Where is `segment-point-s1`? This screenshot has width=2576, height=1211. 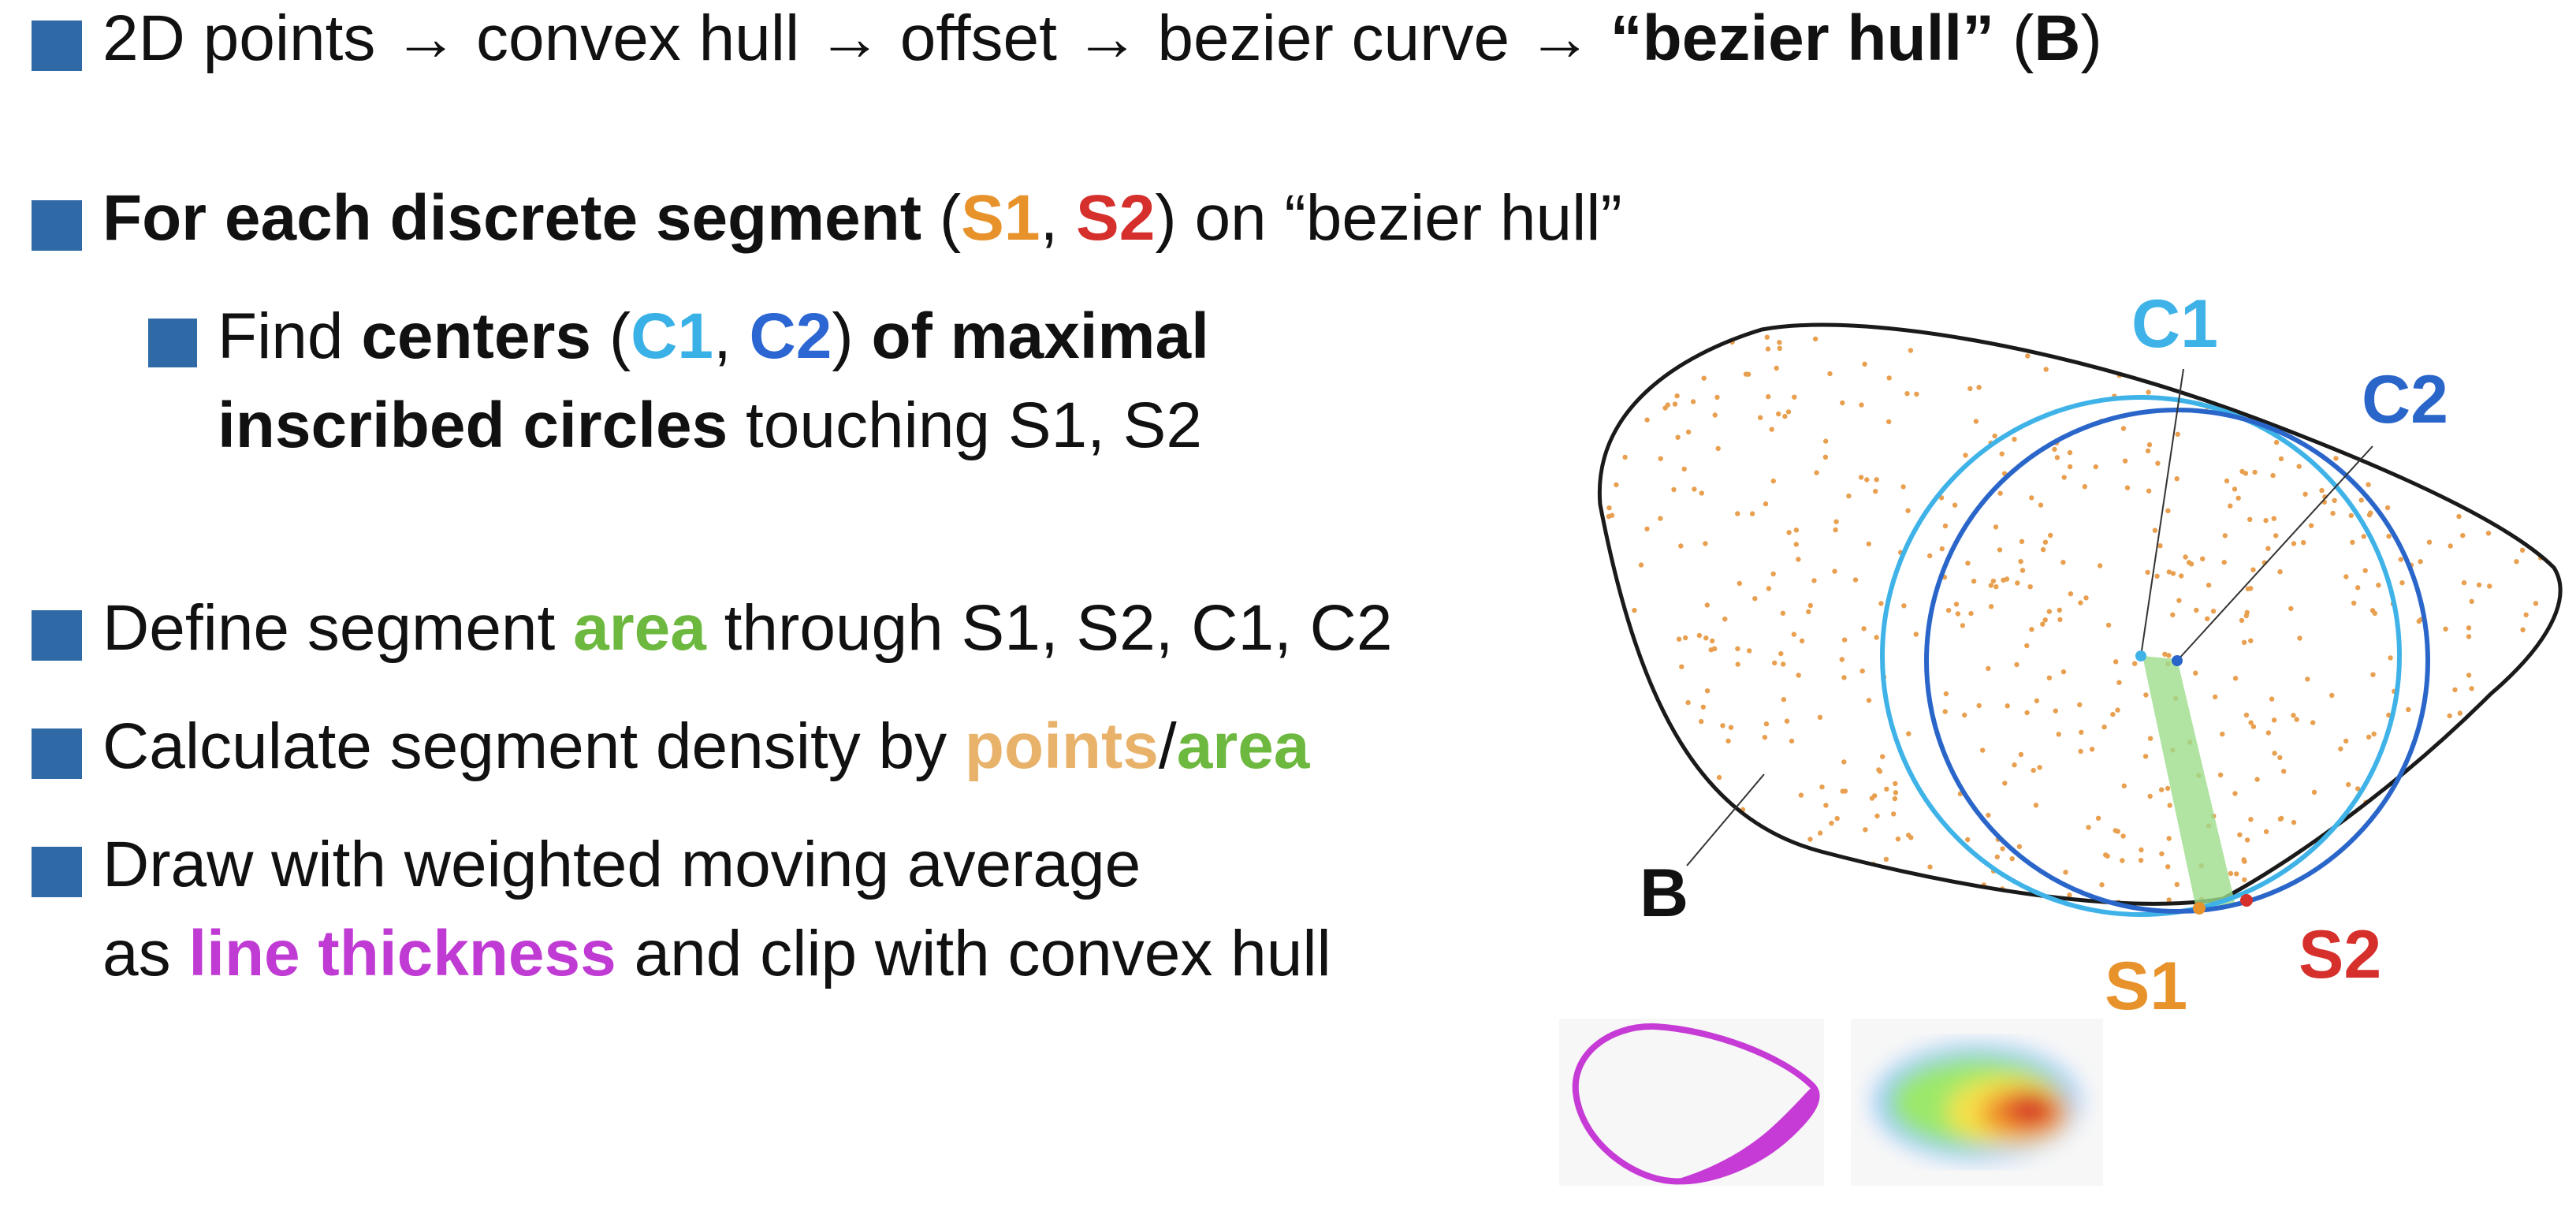 segment-point-s1 is located at coordinates (2199, 908).